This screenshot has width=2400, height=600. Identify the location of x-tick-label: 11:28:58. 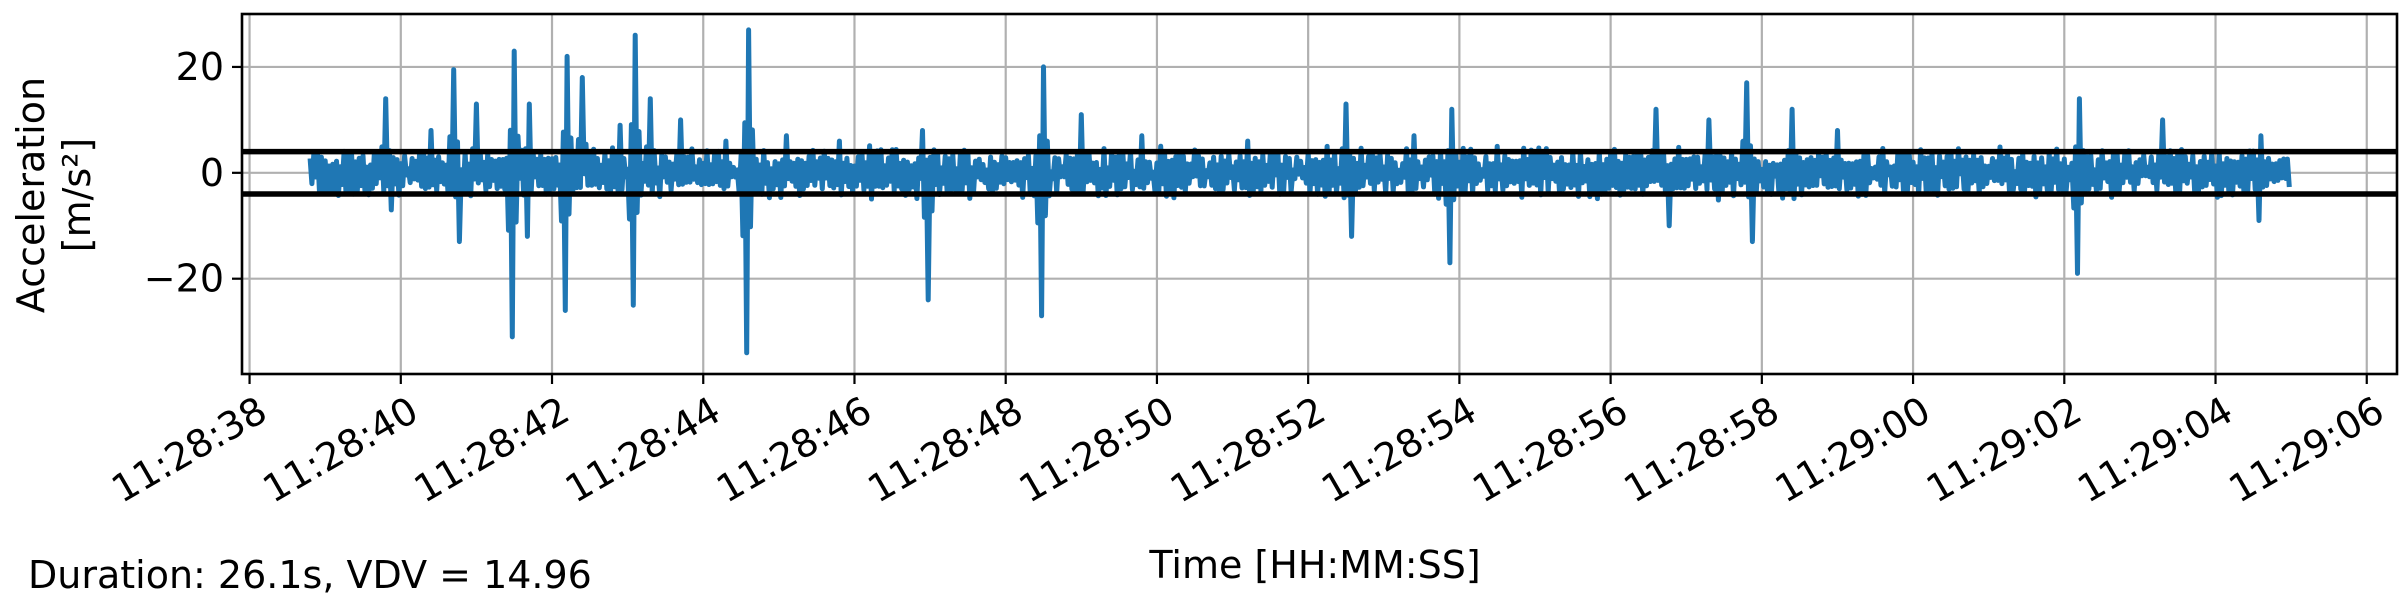
(1702, 449).